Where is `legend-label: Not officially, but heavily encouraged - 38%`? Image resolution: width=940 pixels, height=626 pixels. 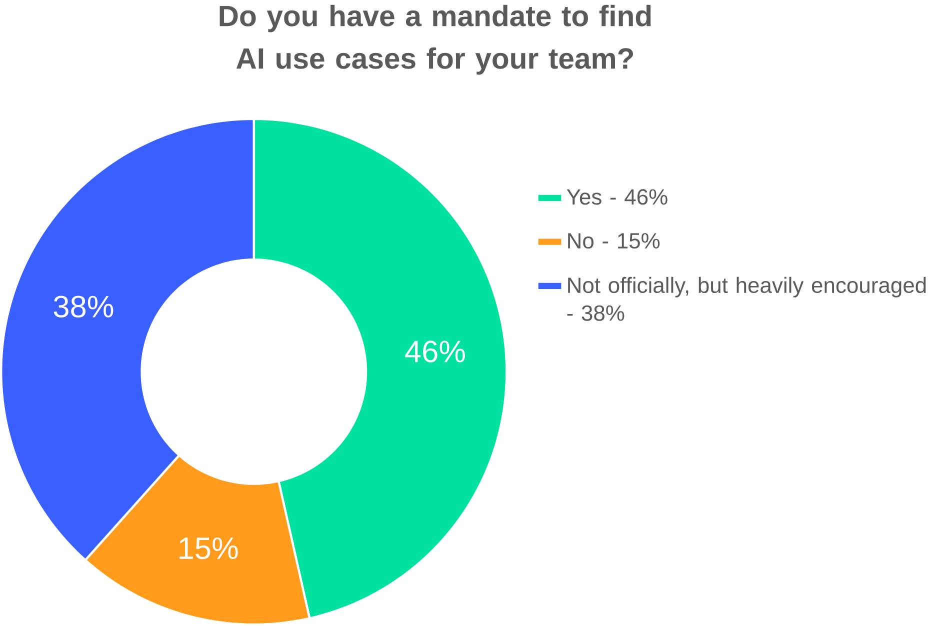
legend-label: Not officially, but heavily encouraged - 38% is located at coordinates (746, 299).